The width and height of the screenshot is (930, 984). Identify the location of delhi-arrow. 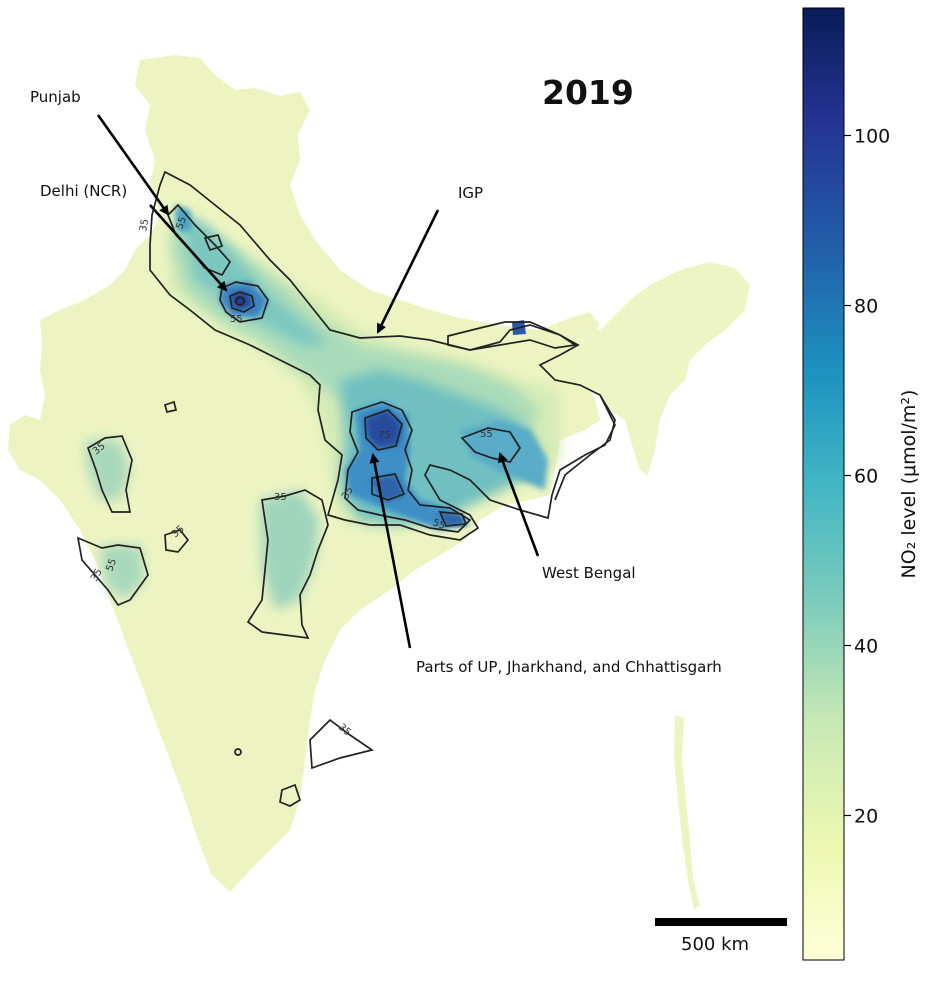
(188, 248).